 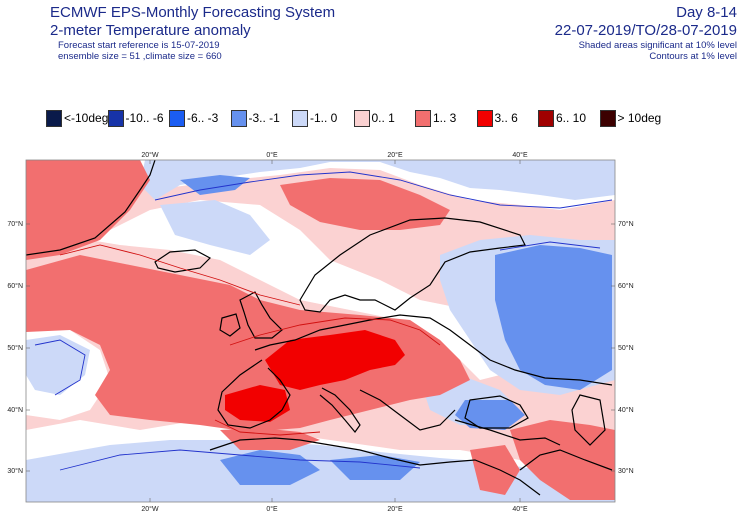 I want to click on coast-middle-east, so click(x=566, y=460).